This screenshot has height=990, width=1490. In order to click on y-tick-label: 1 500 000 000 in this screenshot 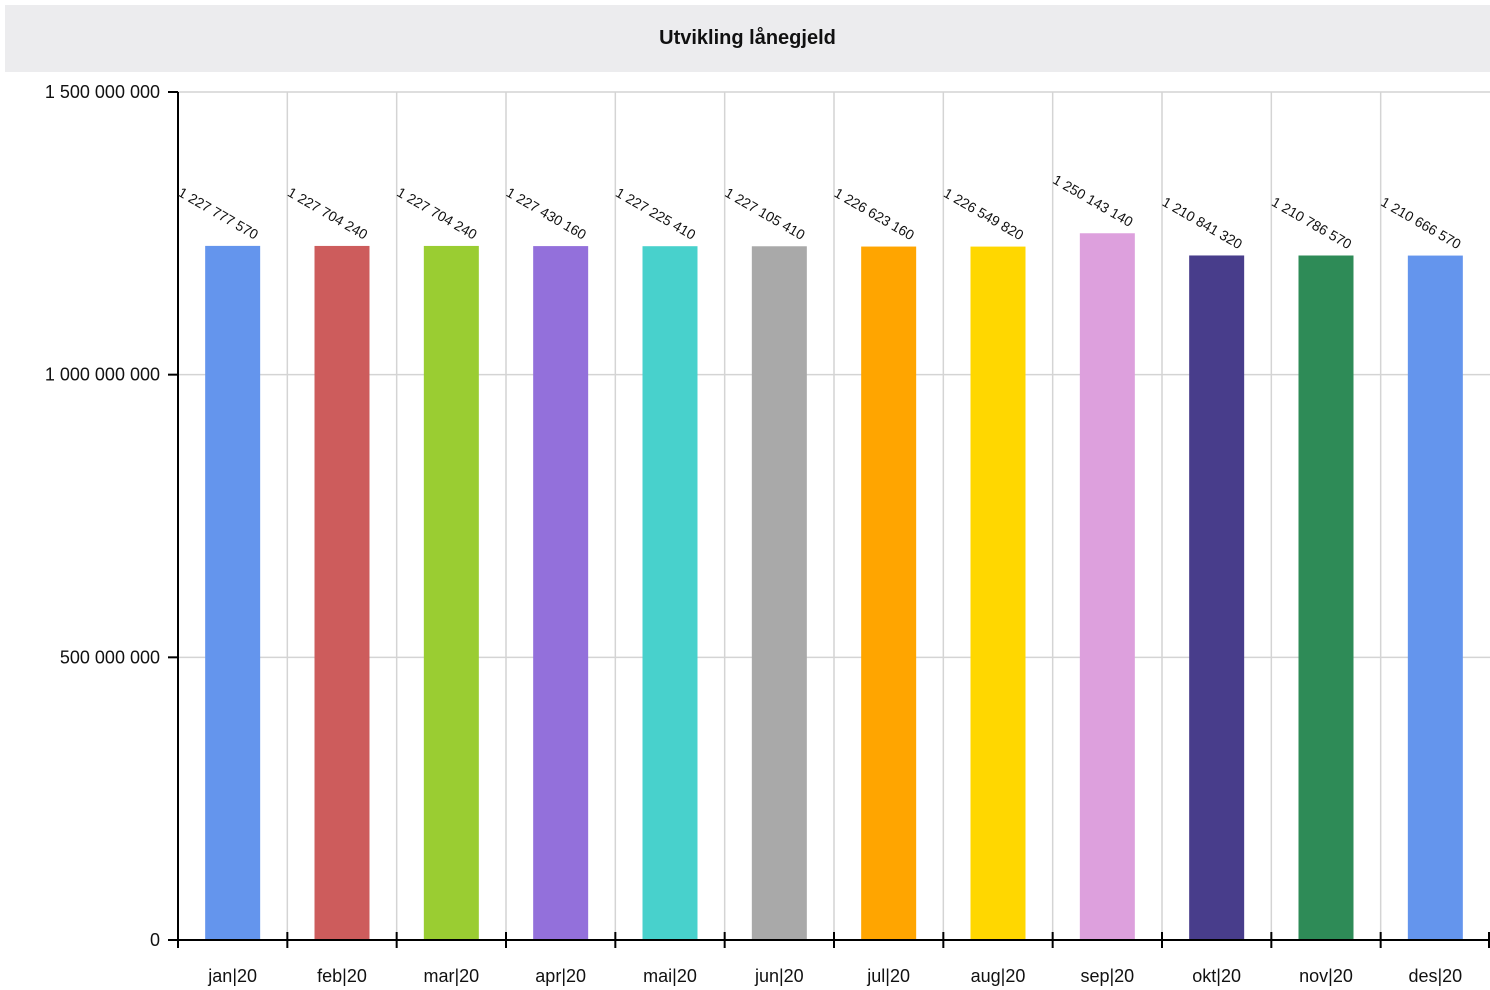, I will do `click(102, 92)`.